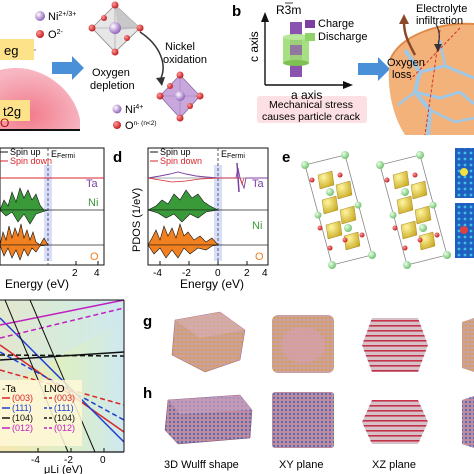 The image size is (474, 474). What do you see at coordinates (97, 273) in the screenshot?
I see `panel-c-xtick-4: 4` at bounding box center [97, 273].